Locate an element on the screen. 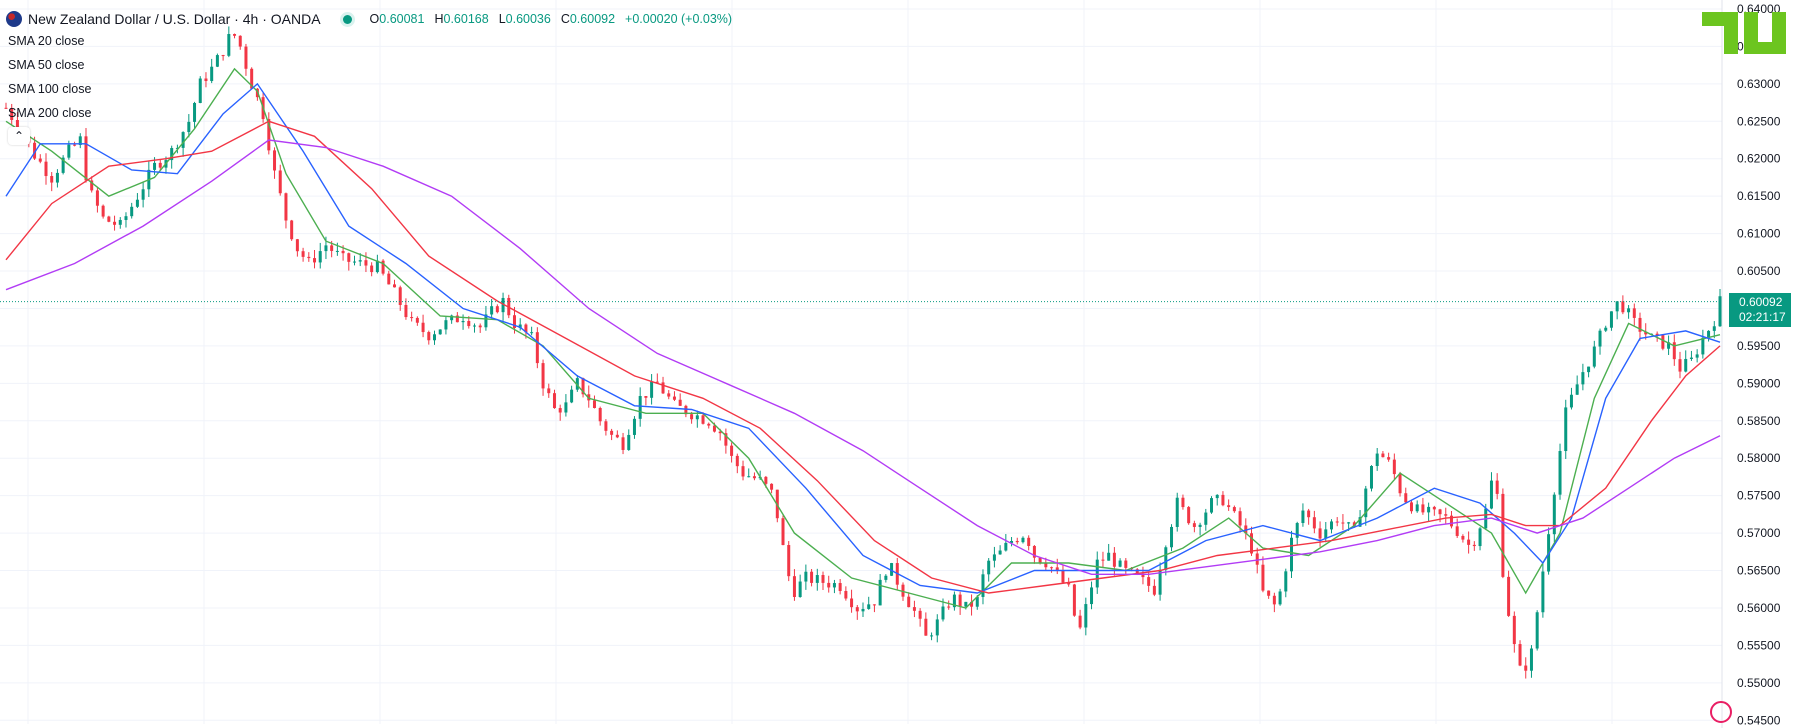  legend-sma-50: SMA 50 close is located at coordinates (46, 65).